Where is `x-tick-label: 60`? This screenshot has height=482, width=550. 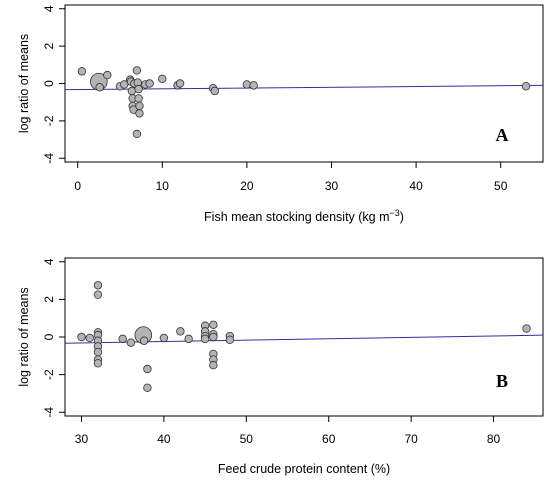 x-tick-label: 60 is located at coordinates (329, 439).